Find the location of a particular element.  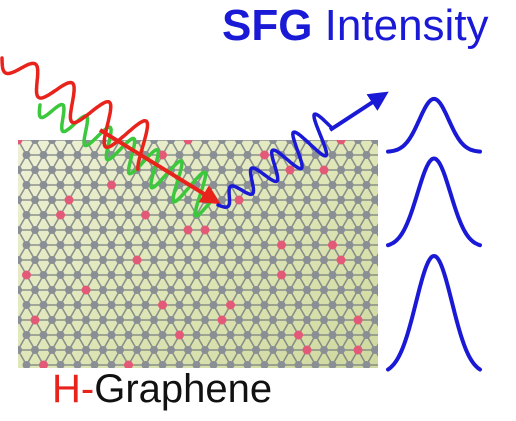

label-prefix: H- is located at coordinates (73, 389).